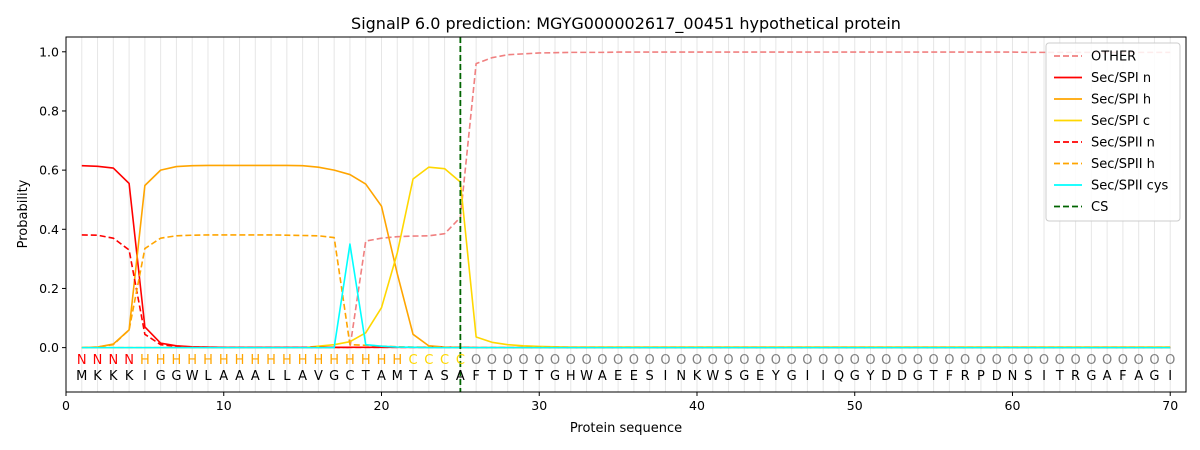 The height and width of the screenshot is (450, 1200). What do you see at coordinates (1122, 376) in the screenshot?
I see `sequence-letter: F` at bounding box center [1122, 376].